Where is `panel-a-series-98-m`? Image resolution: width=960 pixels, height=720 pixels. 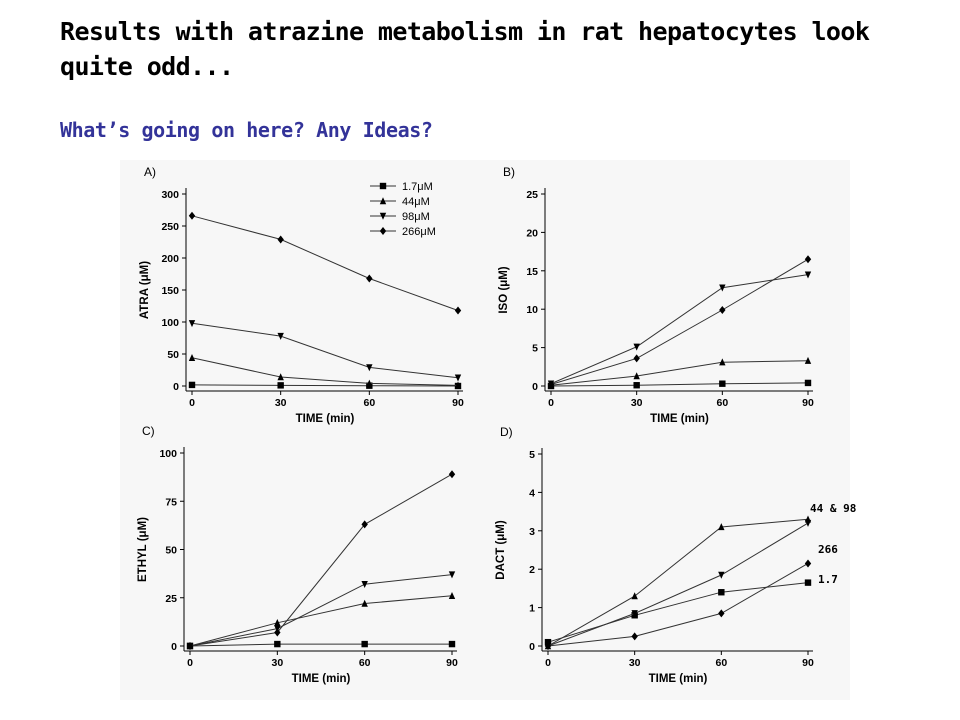 panel-a-series-98-m is located at coordinates (325, 351).